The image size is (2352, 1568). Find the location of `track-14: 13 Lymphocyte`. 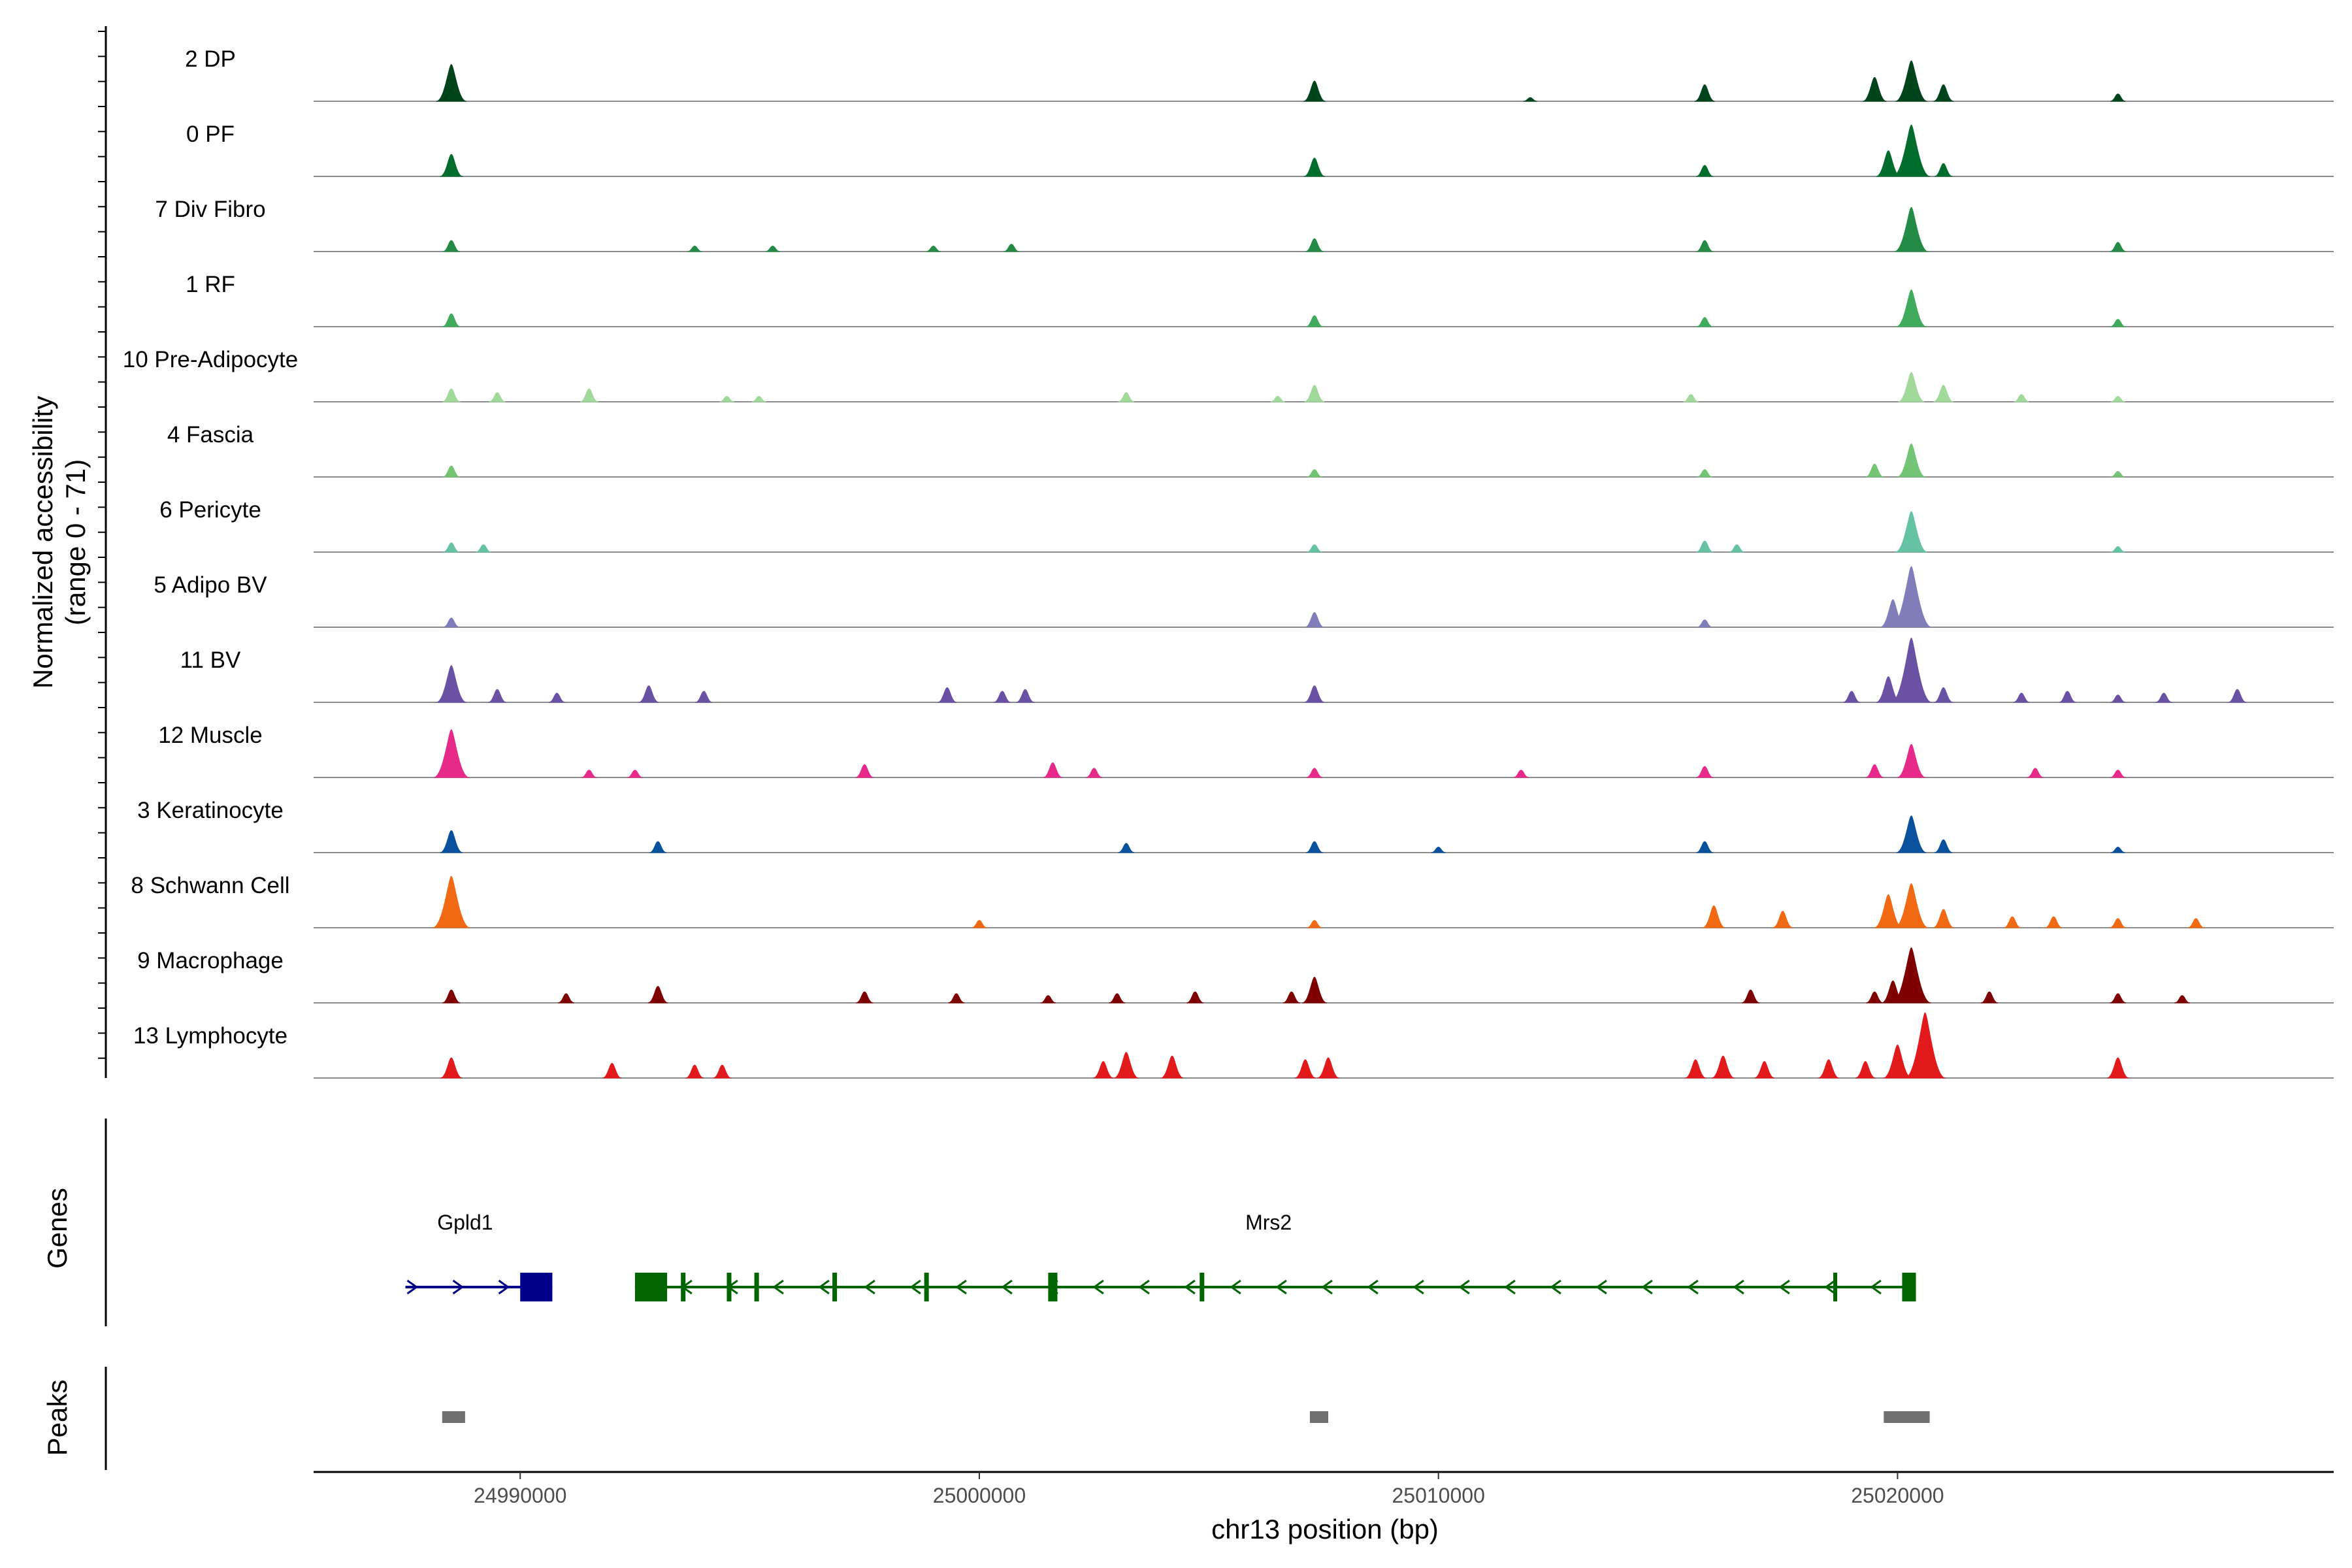

track-14: 13 Lymphocyte is located at coordinates (1233, 1045).